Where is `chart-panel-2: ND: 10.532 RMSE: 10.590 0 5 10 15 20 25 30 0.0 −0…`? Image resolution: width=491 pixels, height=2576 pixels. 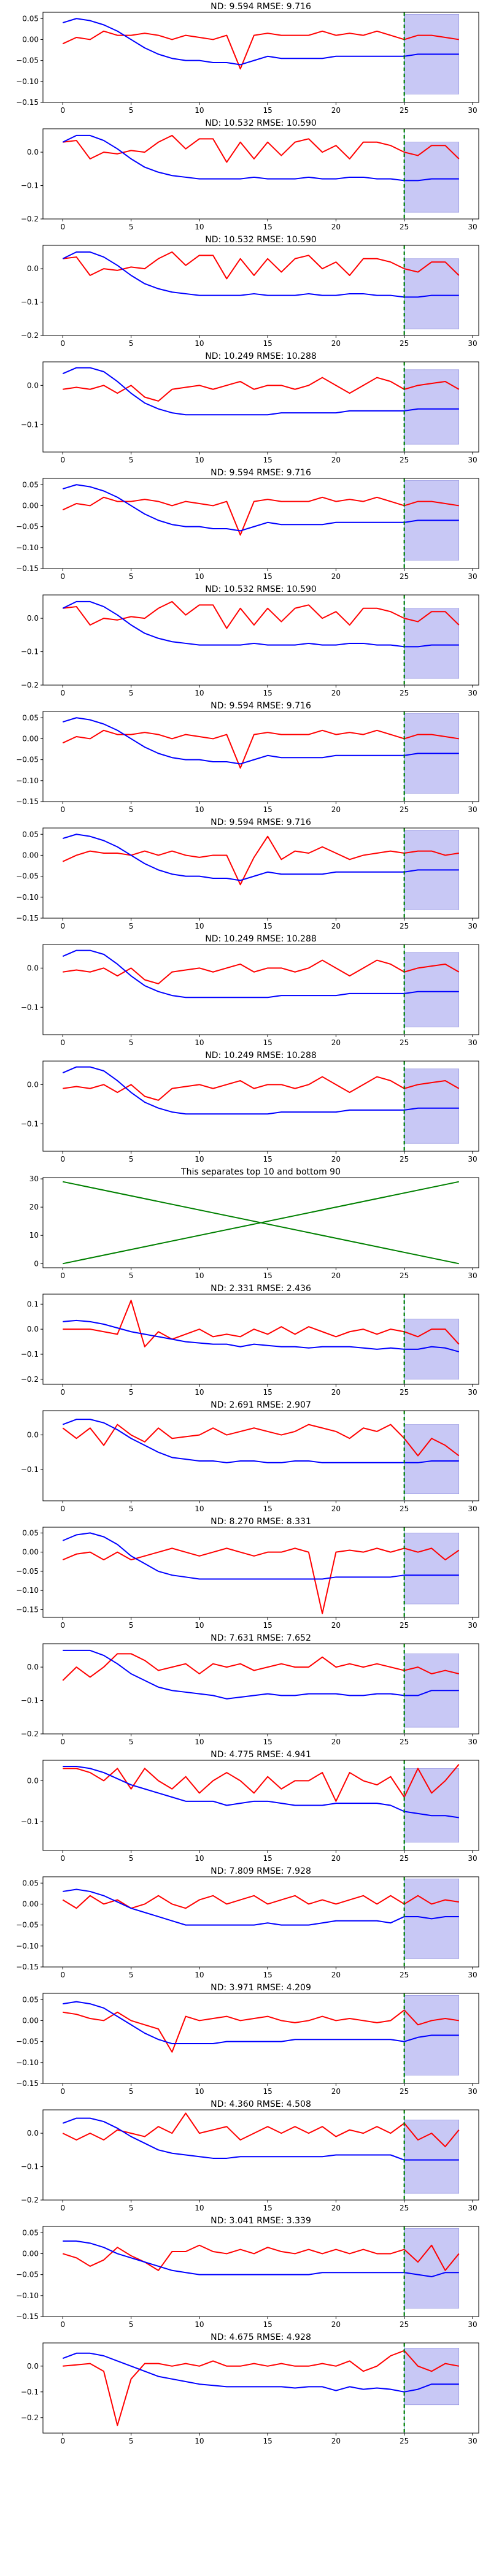 chart-panel-2: ND: 10.532 RMSE: 10.590 0 5 10 15 20 25 30 0.0 −0… is located at coordinates (250, 291).